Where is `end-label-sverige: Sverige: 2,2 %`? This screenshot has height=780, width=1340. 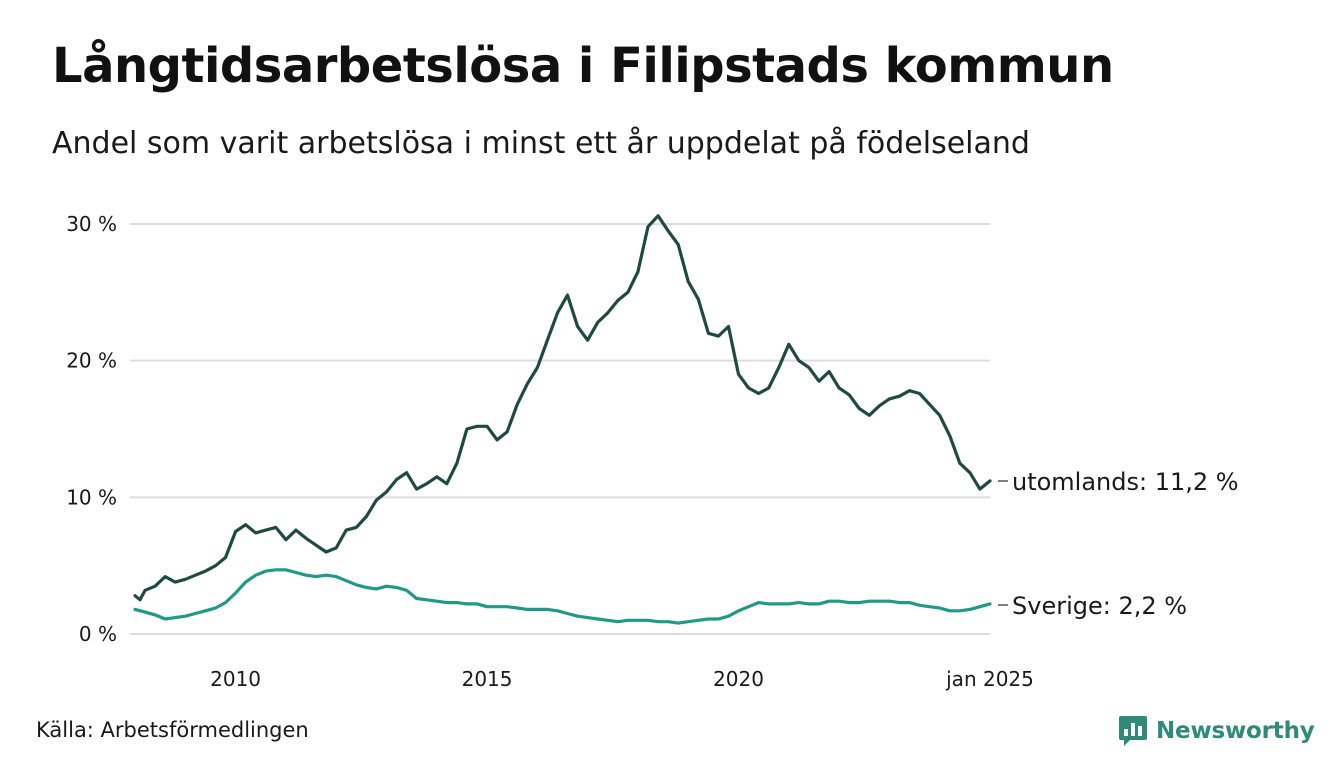 end-label-sverige: Sverige: 2,2 % is located at coordinates (1099, 606).